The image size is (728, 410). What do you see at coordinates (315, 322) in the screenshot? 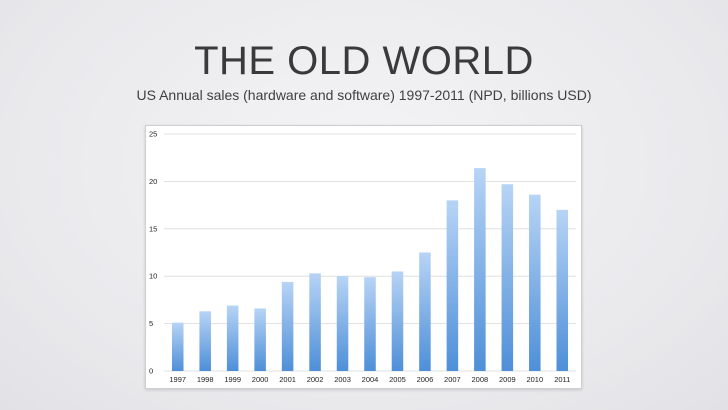
I see `bar-2002` at bounding box center [315, 322].